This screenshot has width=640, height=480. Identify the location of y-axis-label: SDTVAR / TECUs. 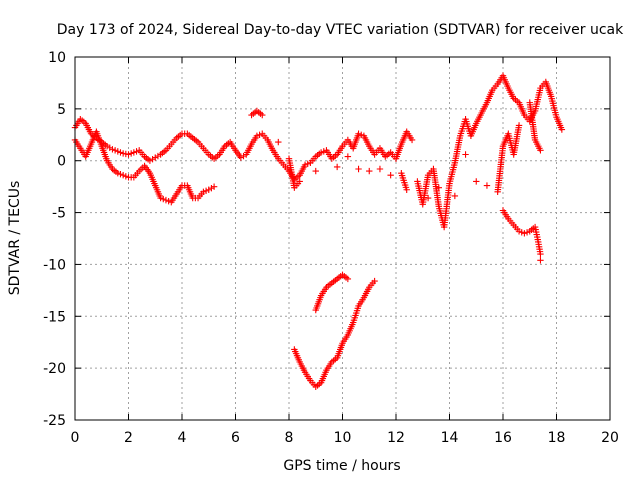
(15, 238).